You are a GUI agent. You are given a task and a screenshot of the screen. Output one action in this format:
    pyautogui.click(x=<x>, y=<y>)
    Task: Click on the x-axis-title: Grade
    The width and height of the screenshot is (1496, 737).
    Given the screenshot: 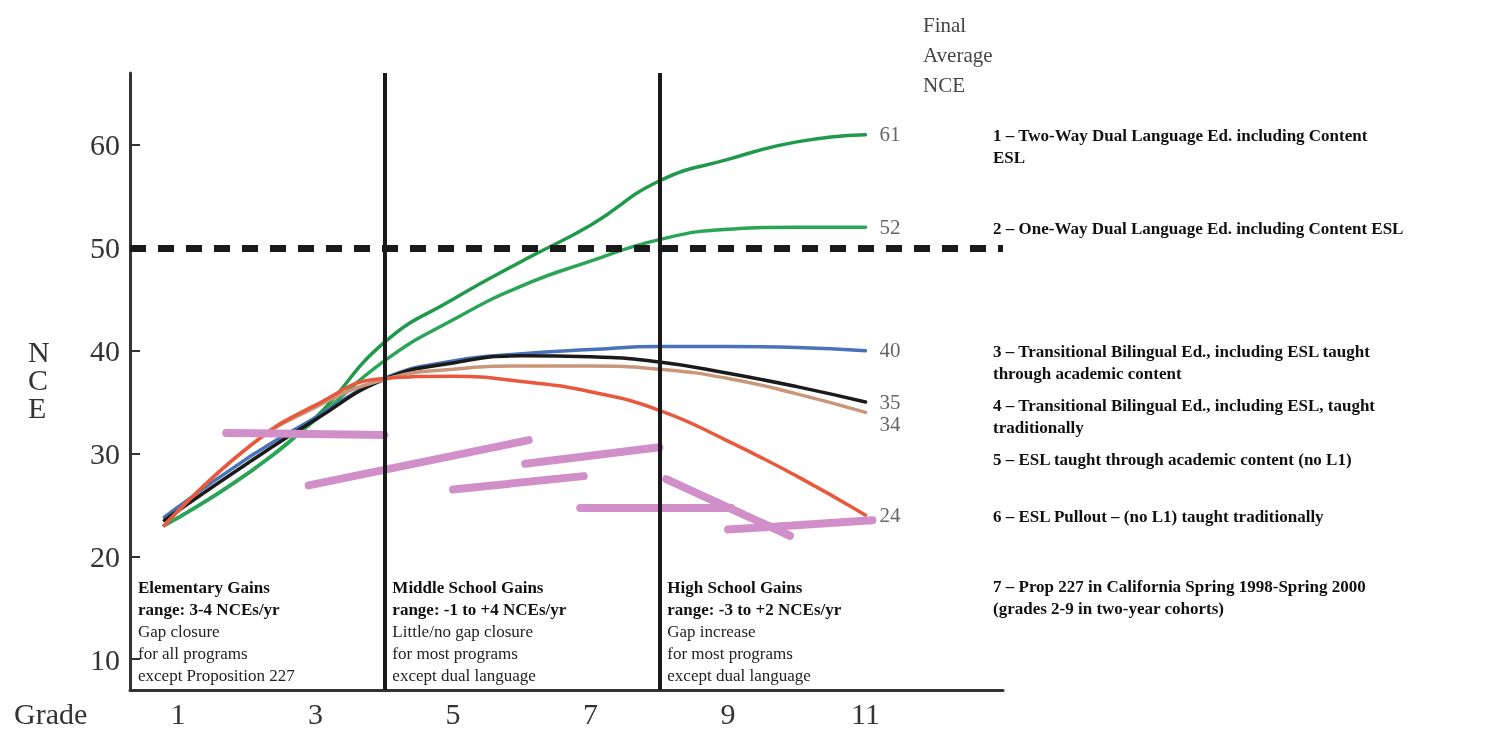 What is the action you would take?
    pyautogui.click(x=51, y=713)
    